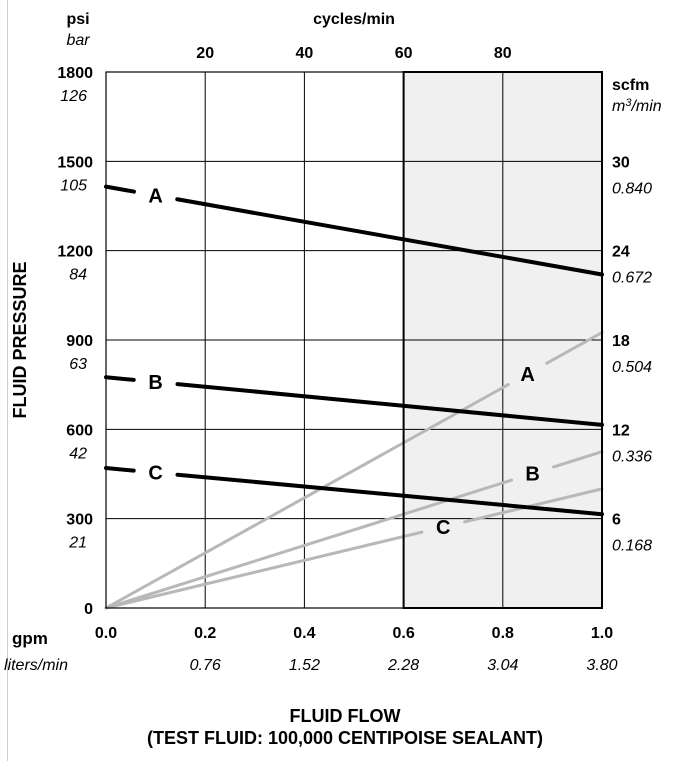 This screenshot has width=690, height=761. Describe the element at coordinates (630, 85) in the screenshot. I see `right-unit-scfm: scfm` at that location.